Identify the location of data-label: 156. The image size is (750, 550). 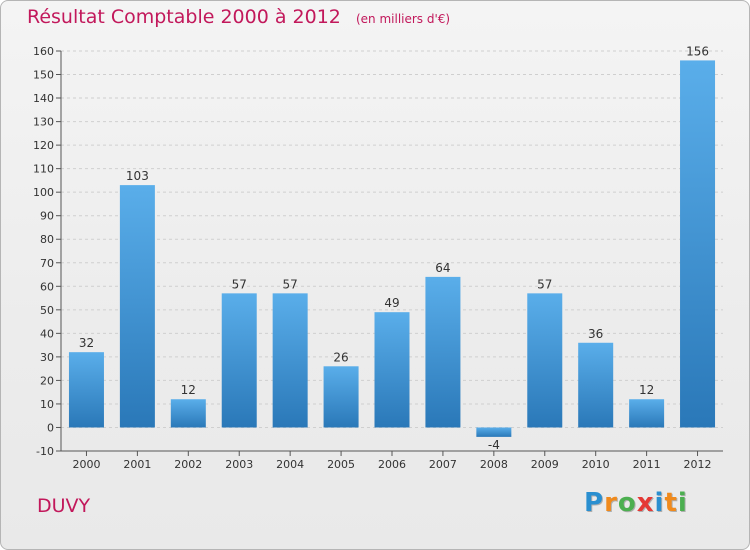
(697, 51).